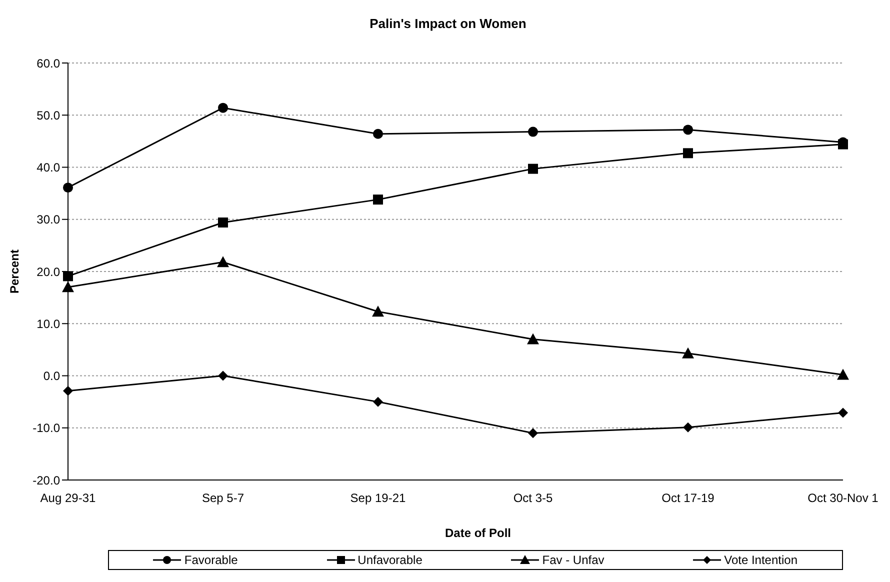 This screenshot has height=582, width=890. I want to click on chart-title: Palin's Impact on Women, so click(448, 23).